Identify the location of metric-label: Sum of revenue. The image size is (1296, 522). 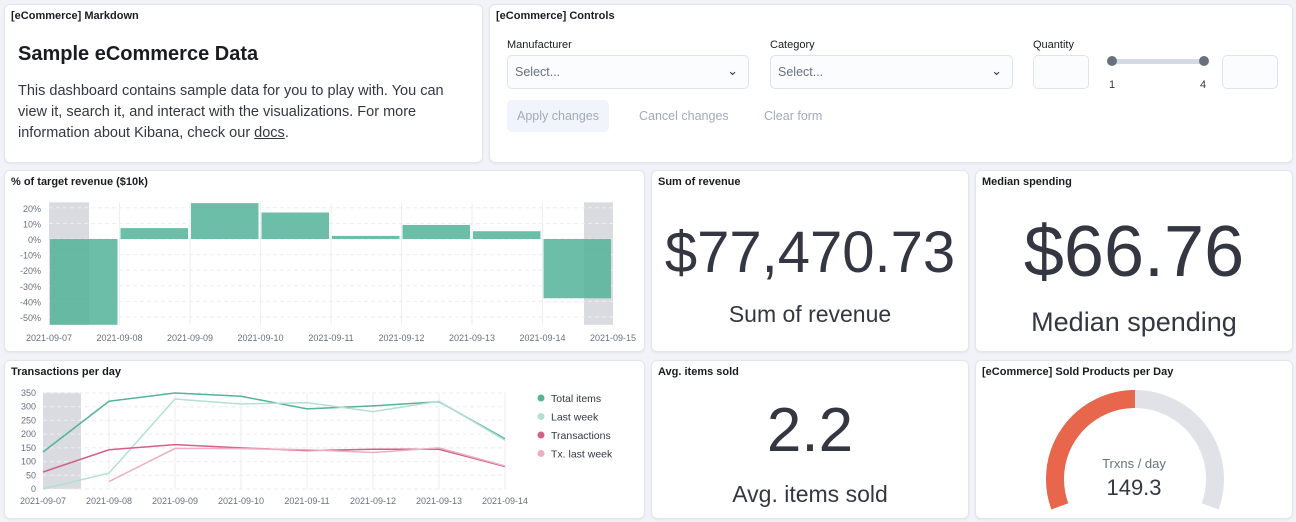
(810, 314).